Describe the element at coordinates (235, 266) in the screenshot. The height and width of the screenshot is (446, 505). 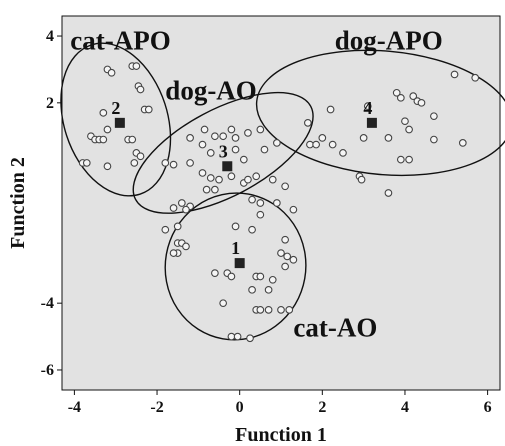
I see `cat-ao-ellipse` at that location.